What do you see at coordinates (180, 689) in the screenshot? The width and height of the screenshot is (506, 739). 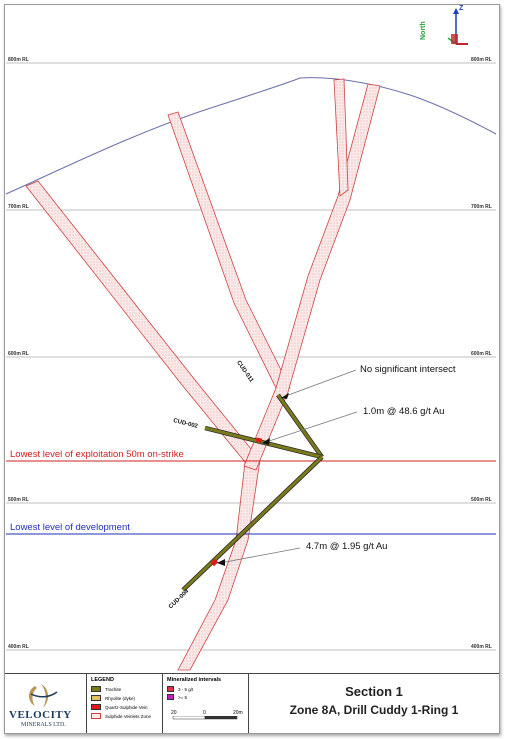 I see `mineralized-item: 3 - 5 g/t` at bounding box center [180, 689].